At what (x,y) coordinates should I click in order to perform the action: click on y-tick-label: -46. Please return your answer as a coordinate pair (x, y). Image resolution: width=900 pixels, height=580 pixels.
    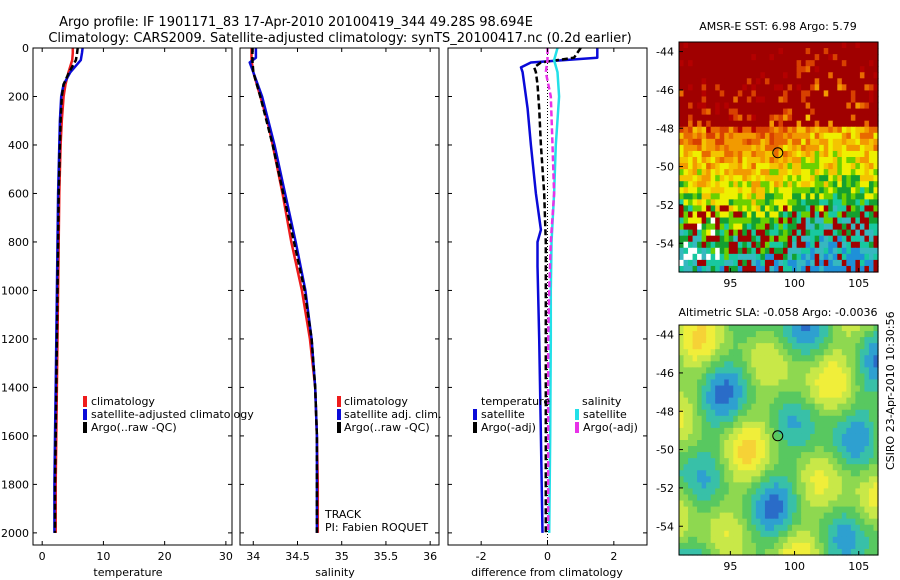
    Looking at the image, I should click on (665, 373).